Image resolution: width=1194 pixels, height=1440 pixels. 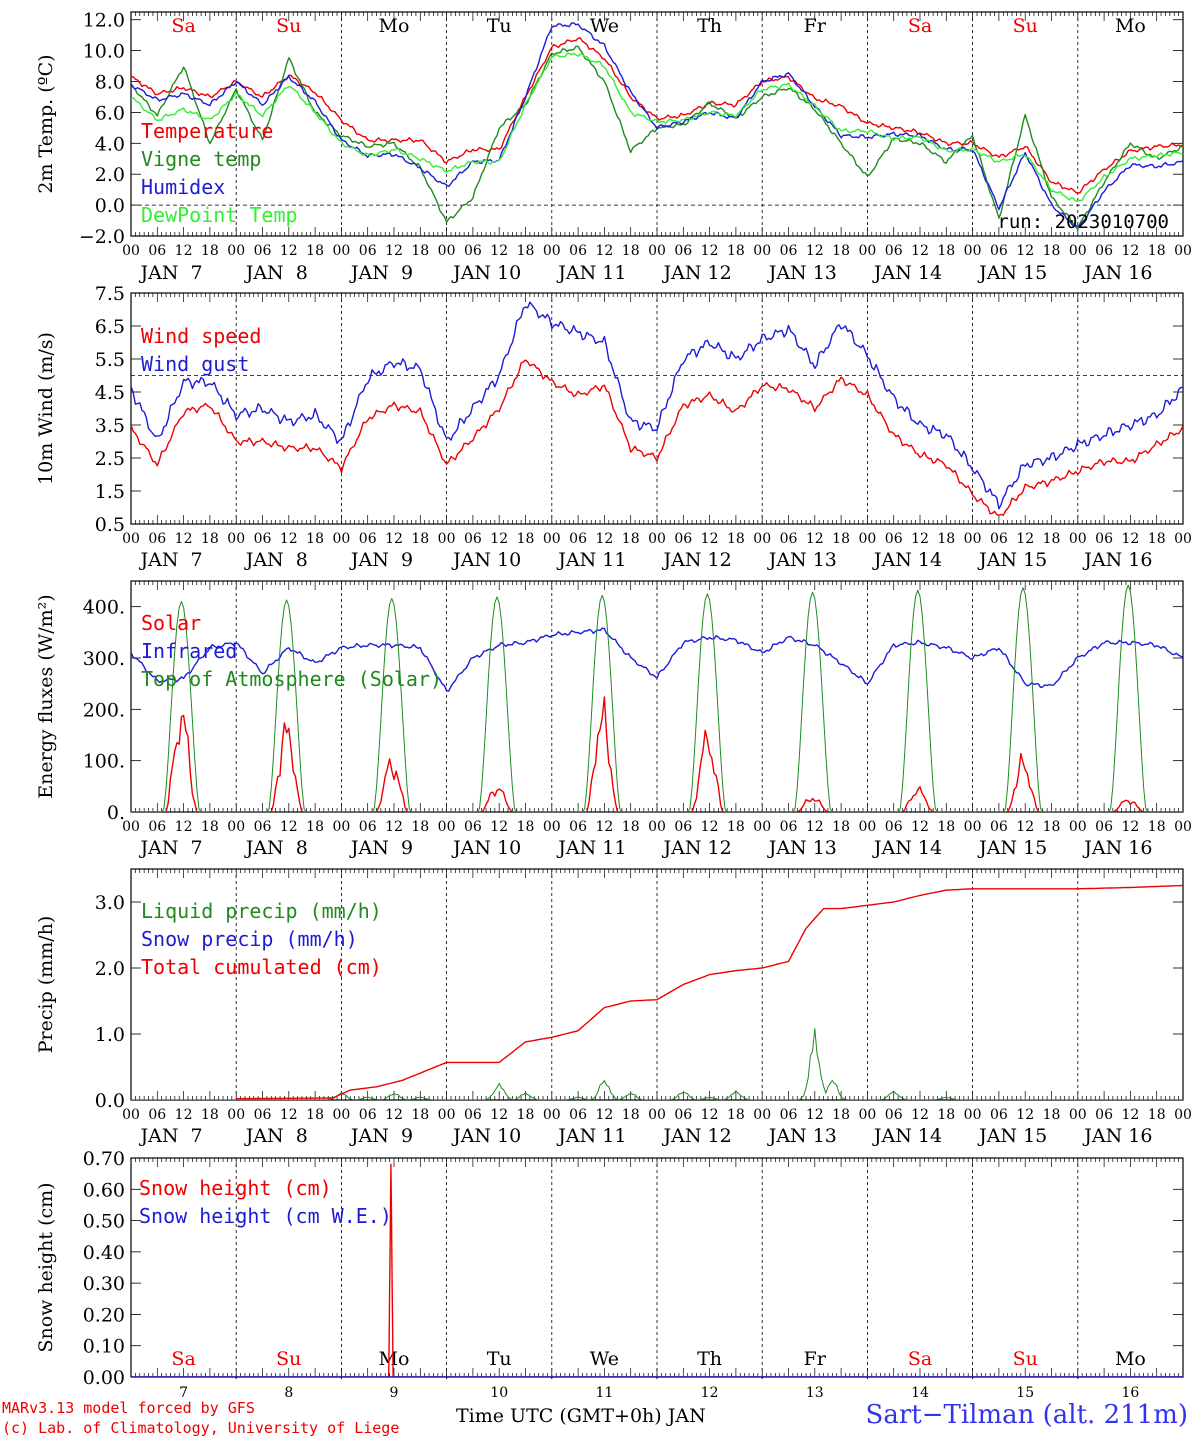 What do you see at coordinates (46, 985) in the screenshot?
I see `y-axis-title: Precip (mm/h)` at bounding box center [46, 985].